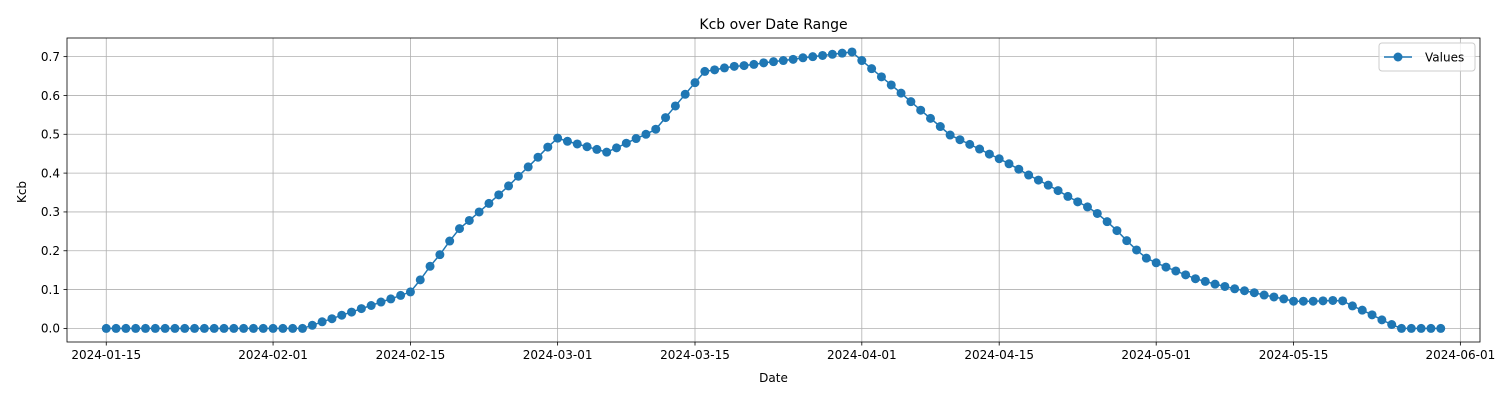  What do you see at coordinates (1156, 355) in the screenshot?
I see `x-tick-label: 2024-05-01` at bounding box center [1156, 355].